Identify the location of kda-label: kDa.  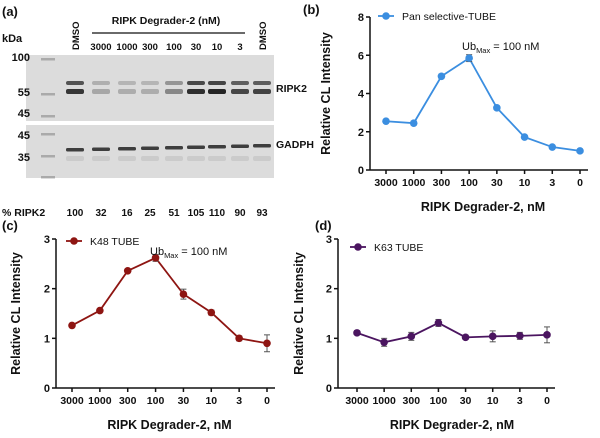
(12, 39).